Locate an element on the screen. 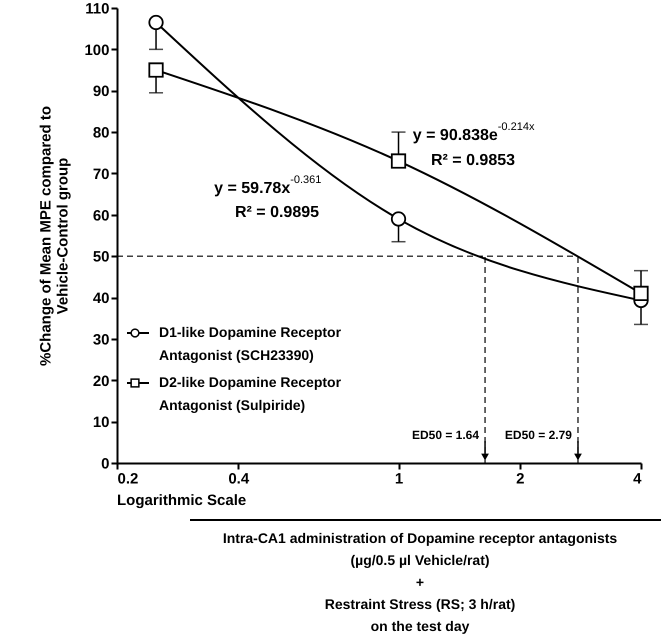  y-tick-label: 10 is located at coordinates (101, 423).